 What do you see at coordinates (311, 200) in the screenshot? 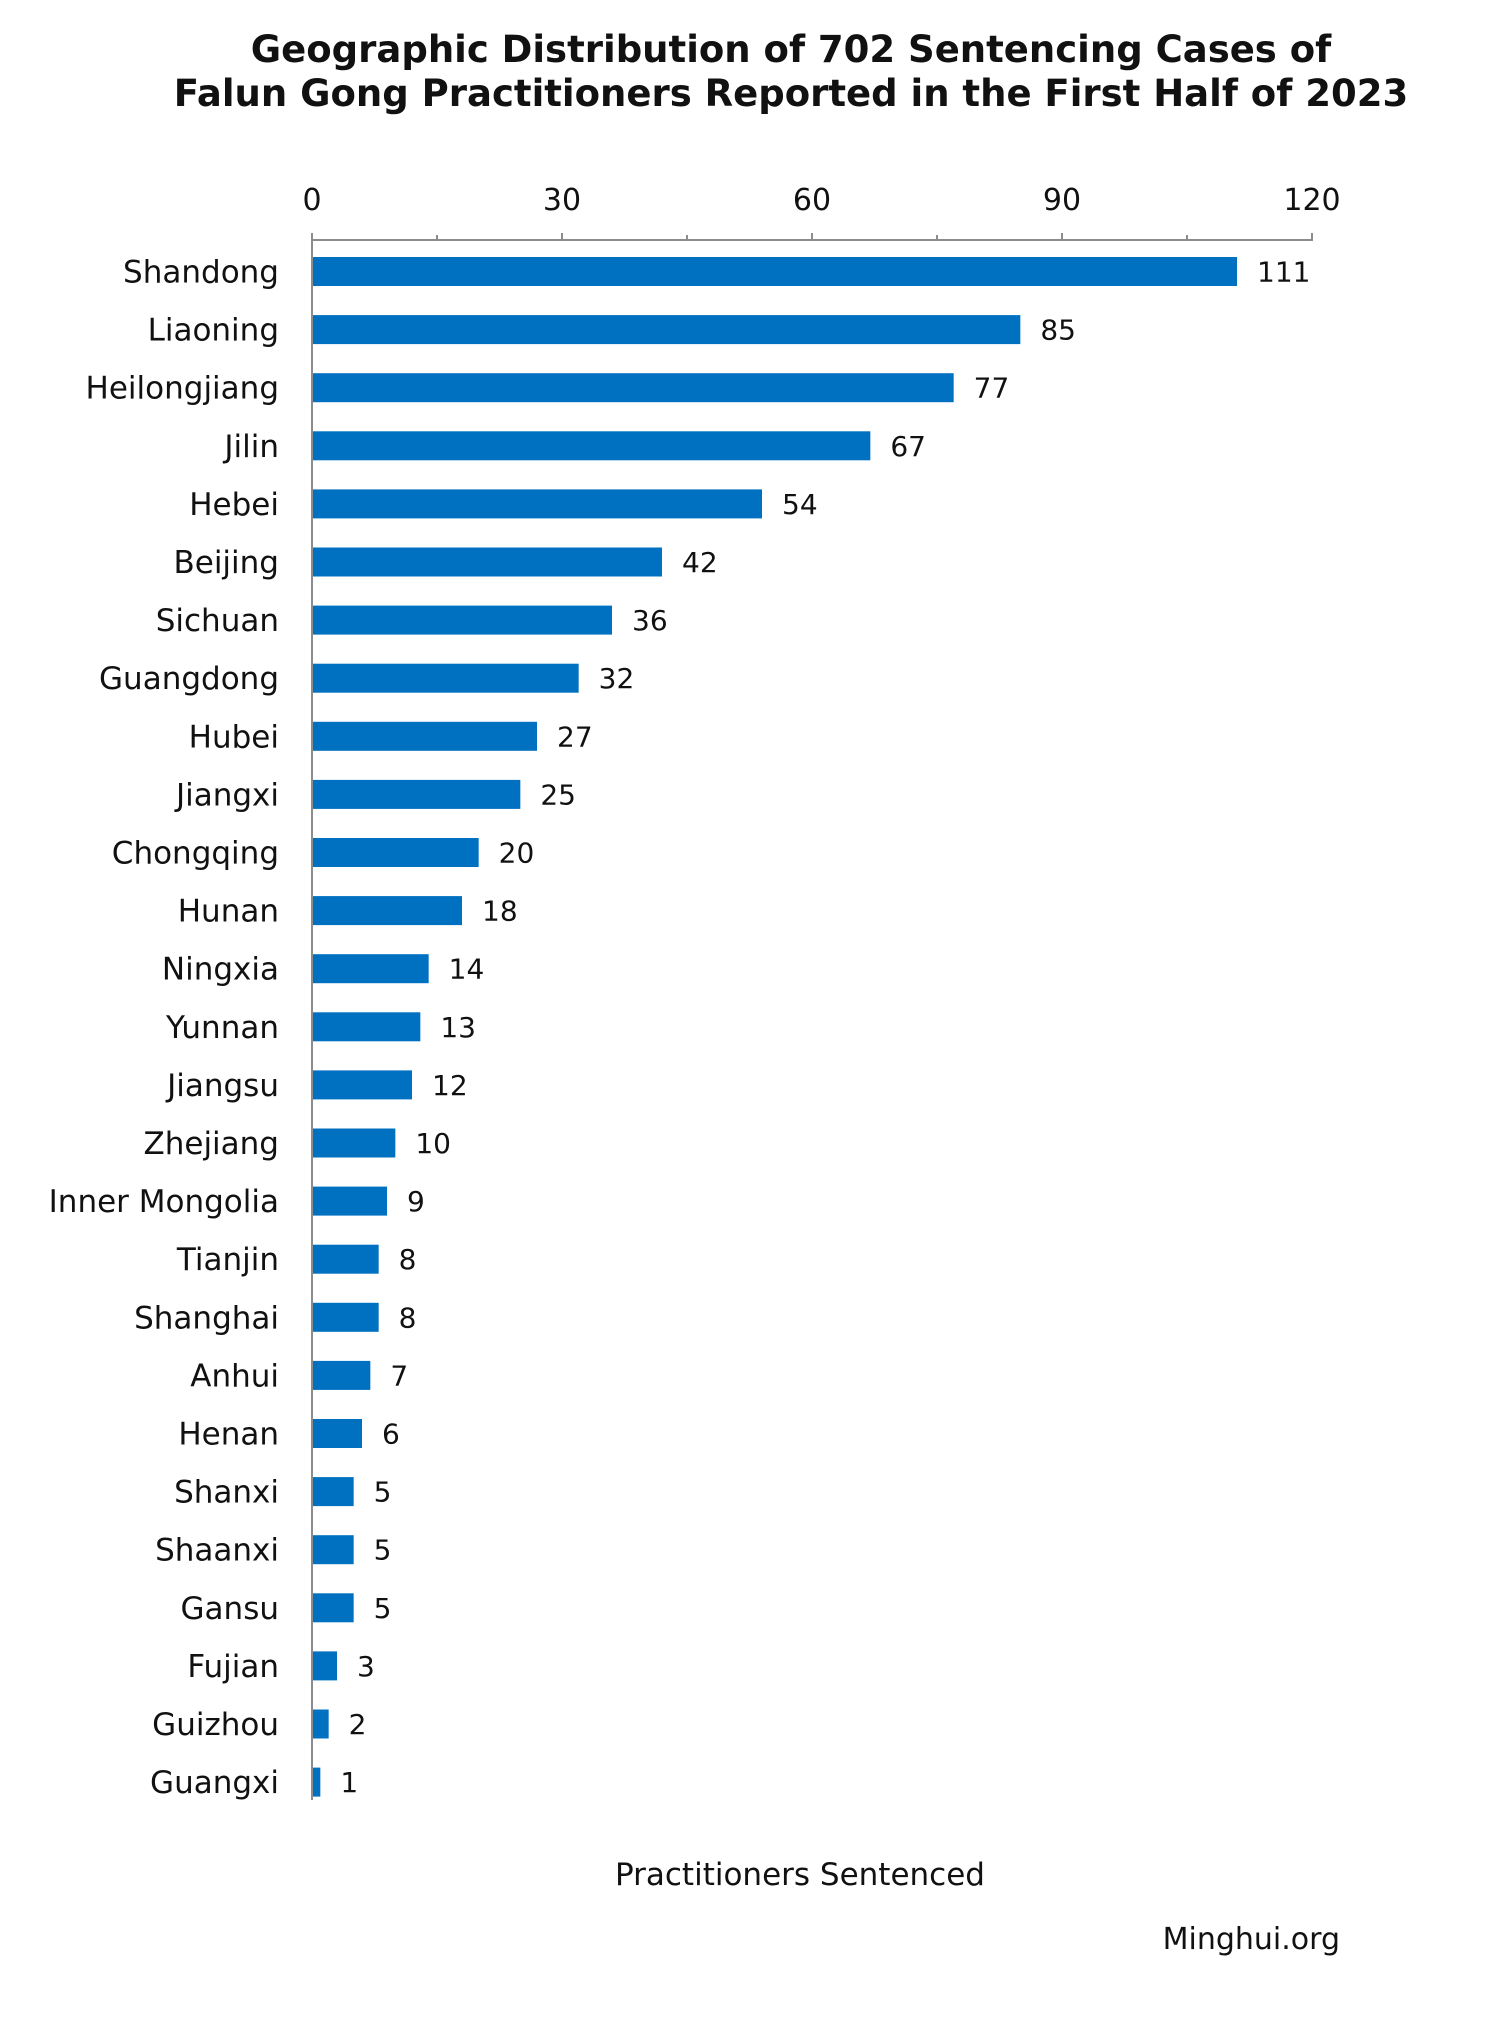
I see `x-tick-label: 0` at bounding box center [311, 200].